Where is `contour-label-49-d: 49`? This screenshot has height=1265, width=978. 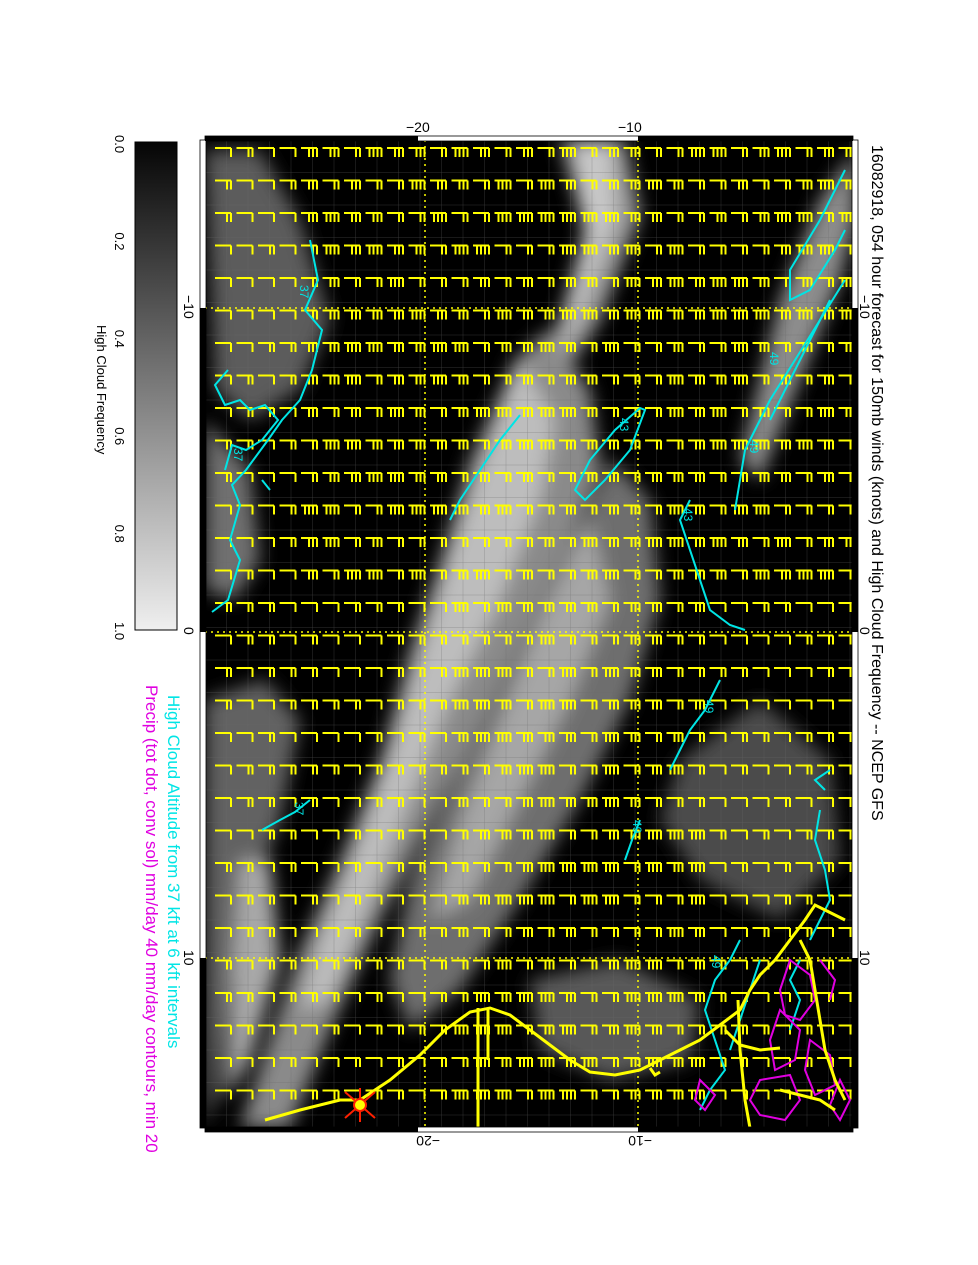 contour-label-49-d: 49 is located at coordinates (637, 827).